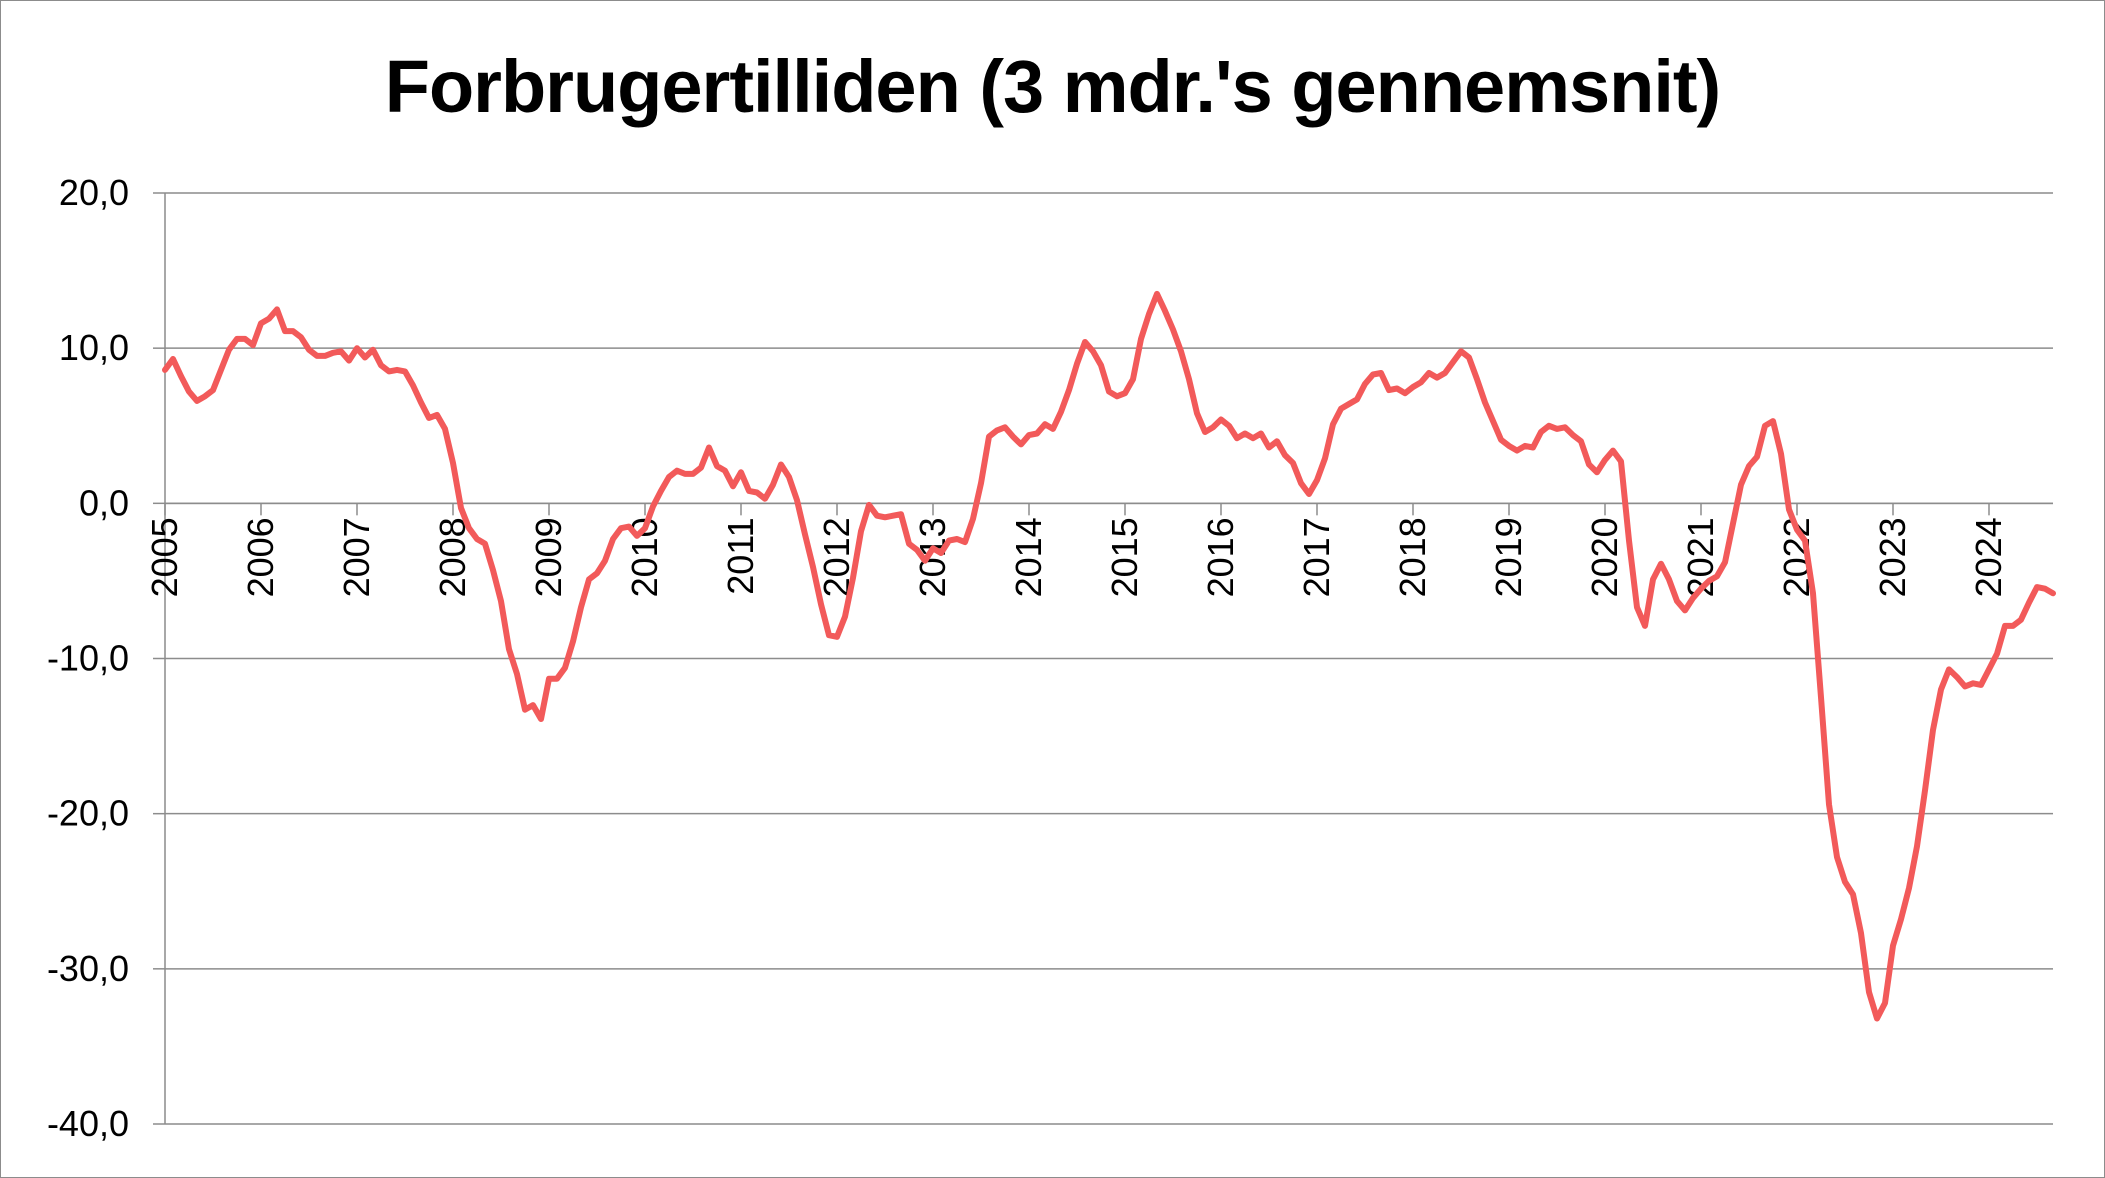 This screenshot has height=1178, width=2105. I want to click on y-tick-label: 20,0, so click(94, 192).